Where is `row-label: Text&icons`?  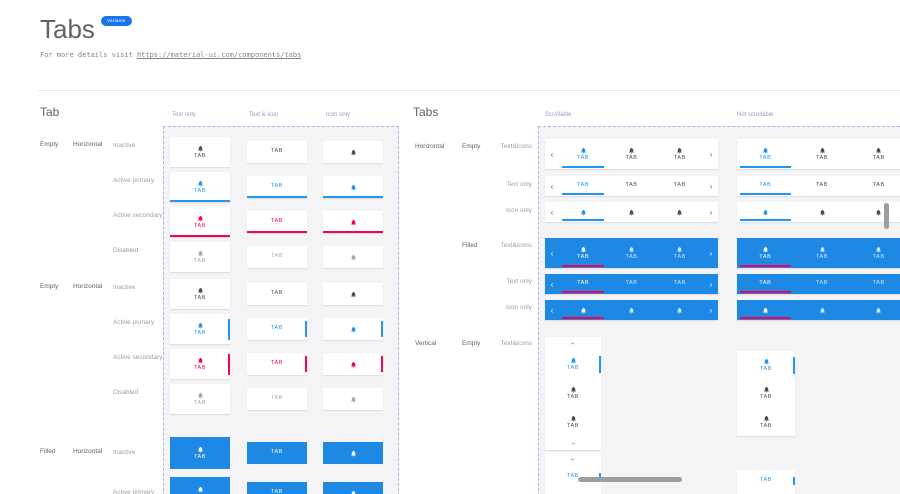
row-label: Text&icons is located at coordinates (516, 245).